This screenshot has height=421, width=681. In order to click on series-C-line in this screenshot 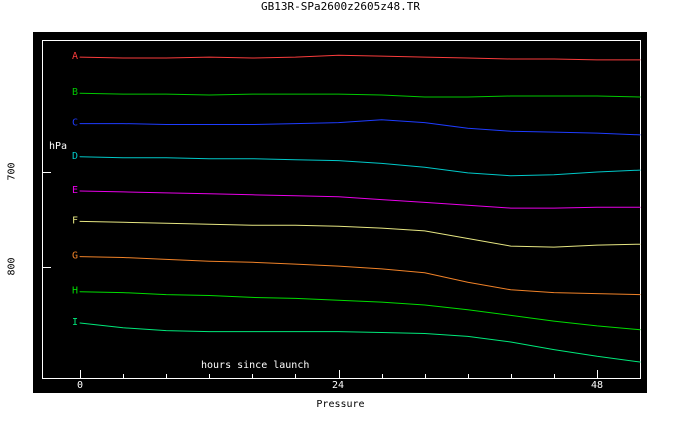, I will do `click(360, 127)`.